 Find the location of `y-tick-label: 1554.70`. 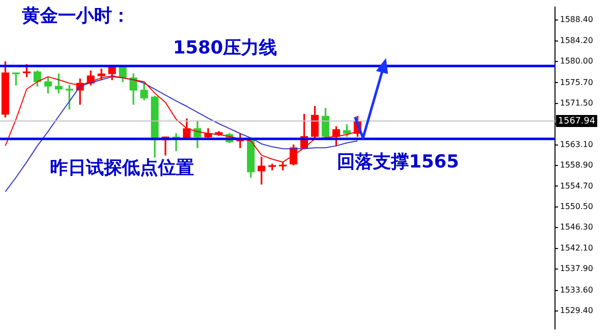

y-tick-label: 1554.70 is located at coordinates (577, 185).